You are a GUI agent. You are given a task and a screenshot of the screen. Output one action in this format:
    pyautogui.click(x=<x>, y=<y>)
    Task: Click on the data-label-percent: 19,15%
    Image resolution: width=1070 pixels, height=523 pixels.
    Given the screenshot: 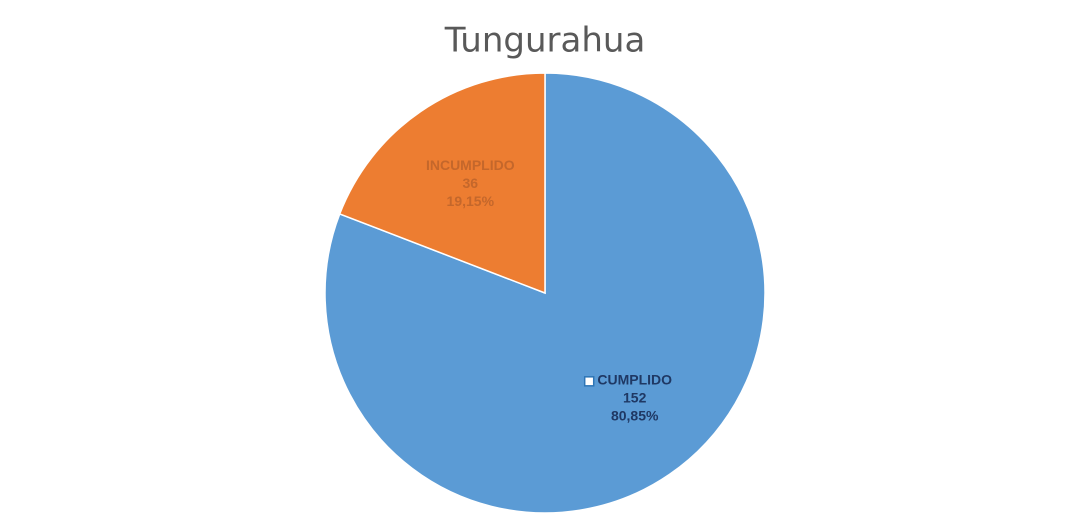 What is the action you would take?
    pyautogui.click(x=471, y=201)
    